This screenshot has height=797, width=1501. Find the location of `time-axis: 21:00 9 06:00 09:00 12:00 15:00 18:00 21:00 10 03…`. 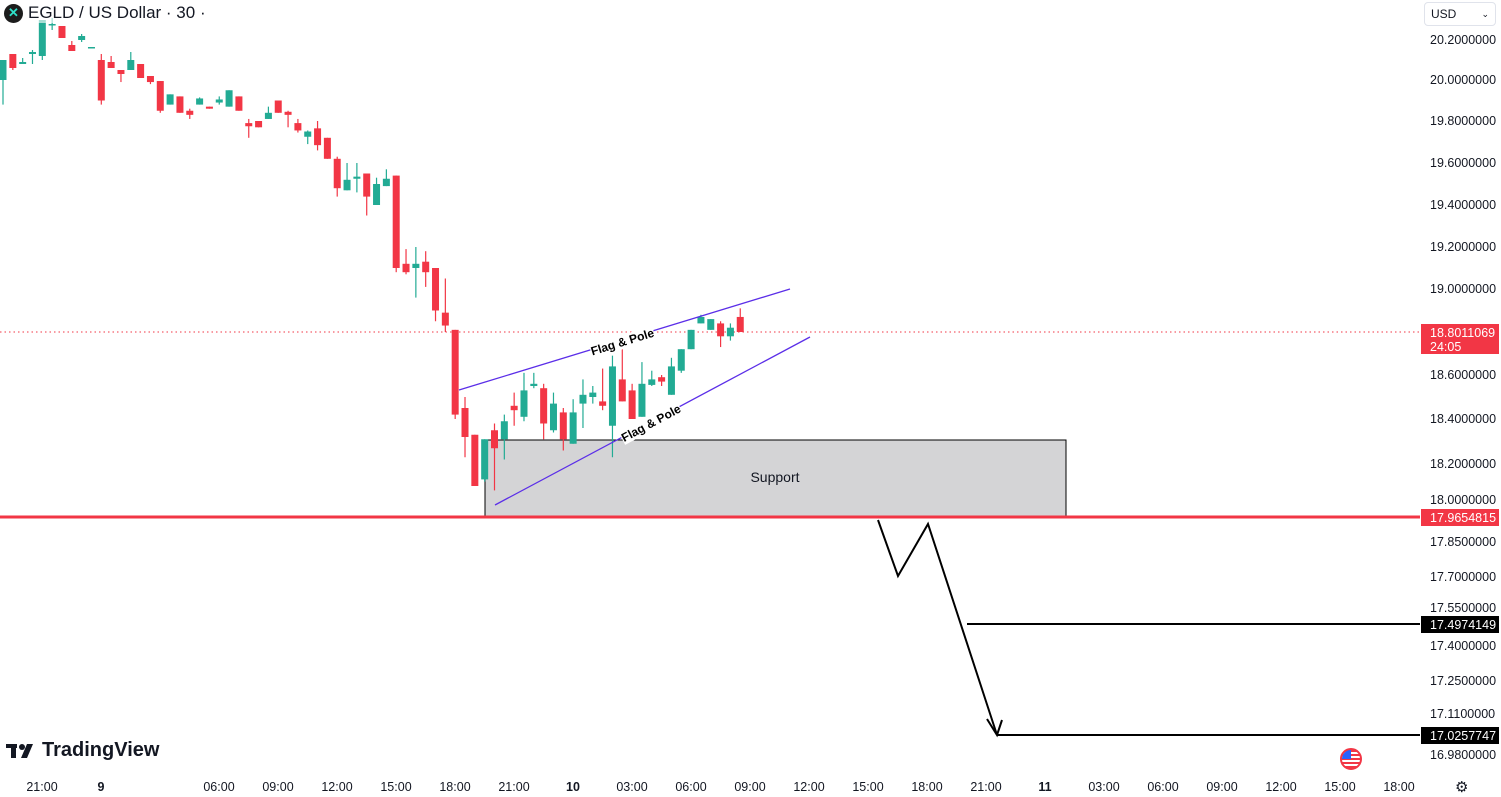

time-axis: 21:00 9 06:00 09:00 12:00 15:00 18:00 21:00 10 03… is located at coordinates (720, 787).